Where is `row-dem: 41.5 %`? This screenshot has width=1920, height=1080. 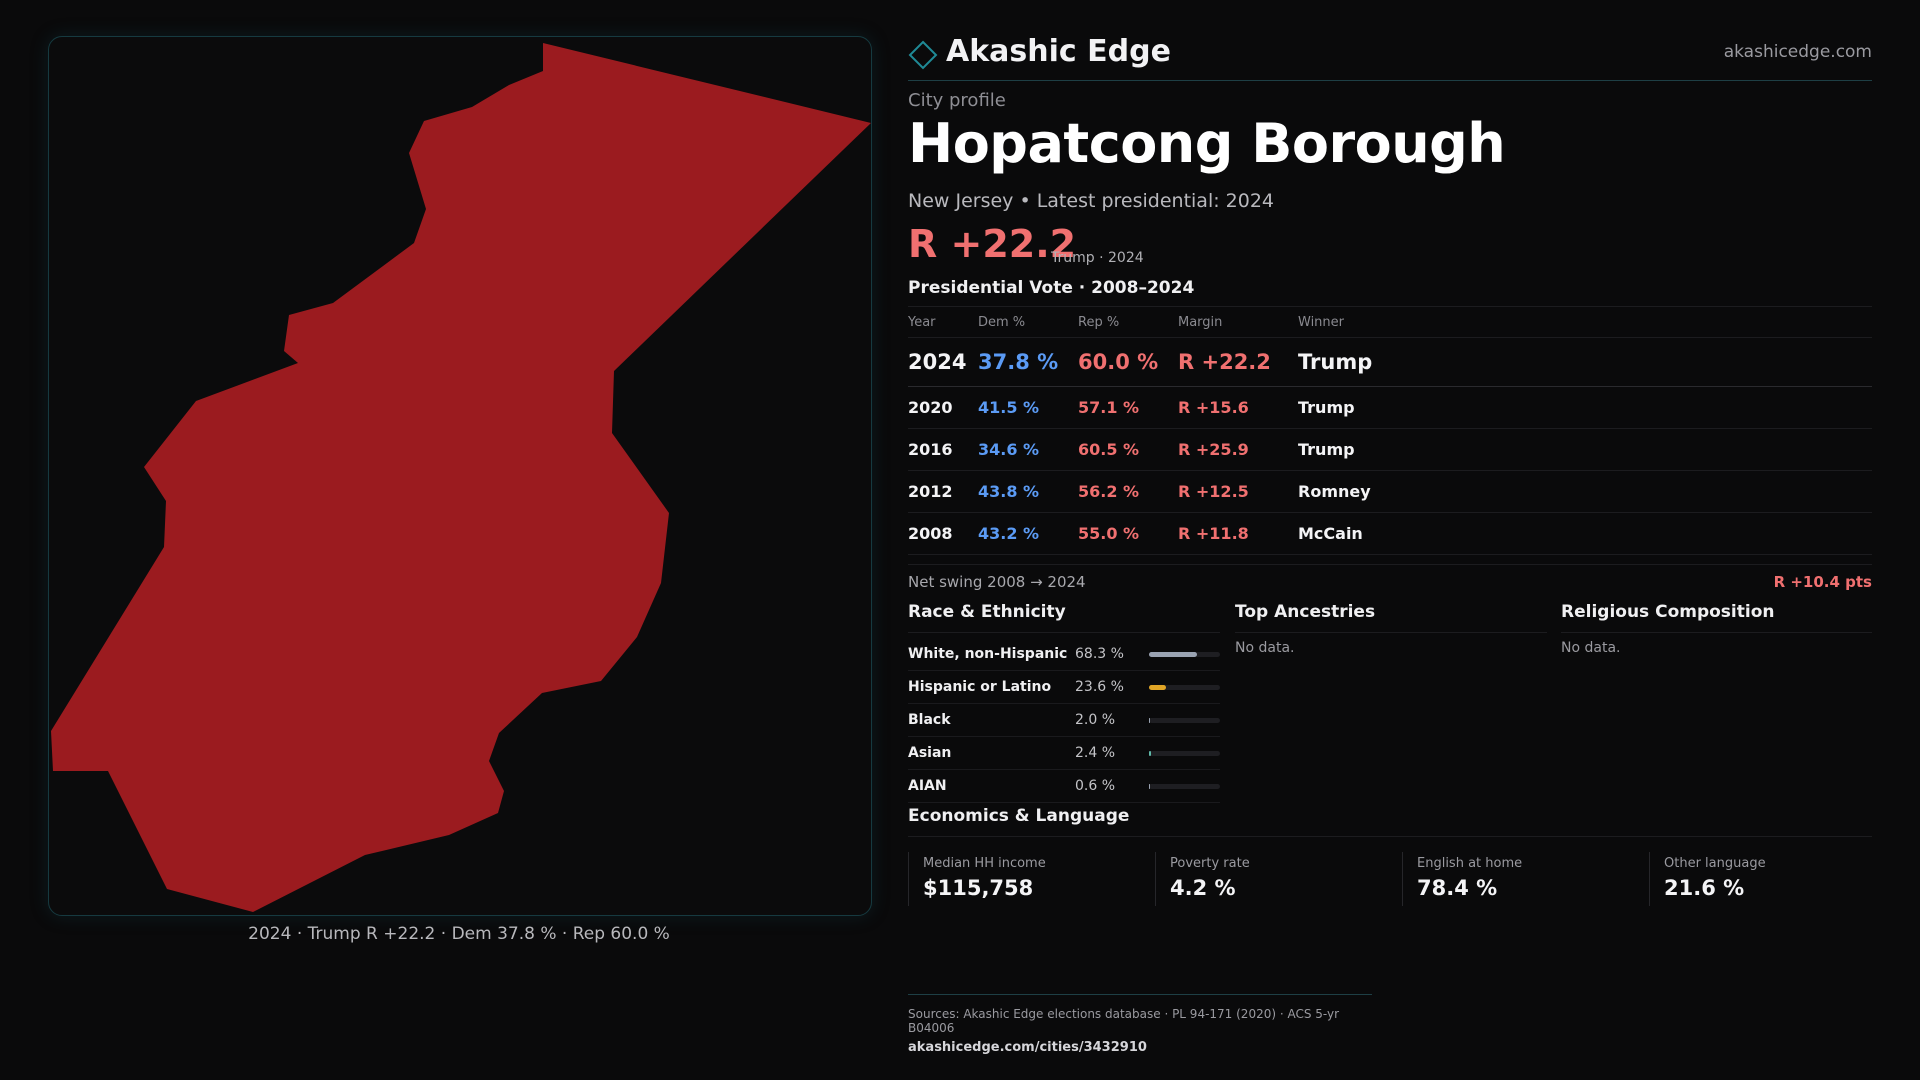 row-dem: 41.5 % is located at coordinates (1028, 407).